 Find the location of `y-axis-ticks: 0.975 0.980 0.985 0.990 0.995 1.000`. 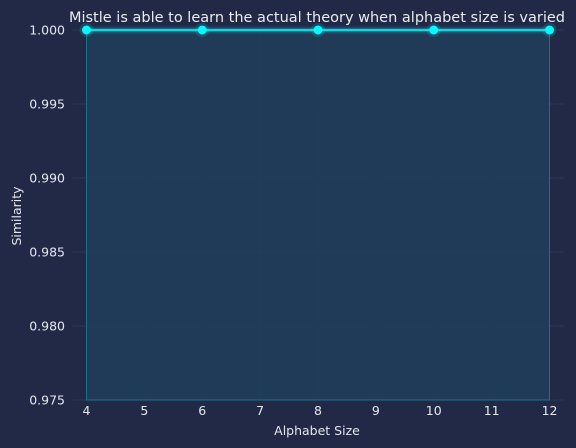

y-axis-ticks: 0.975 0.980 0.985 0.990 0.995 1.000 is located at coordinates (47, 215).